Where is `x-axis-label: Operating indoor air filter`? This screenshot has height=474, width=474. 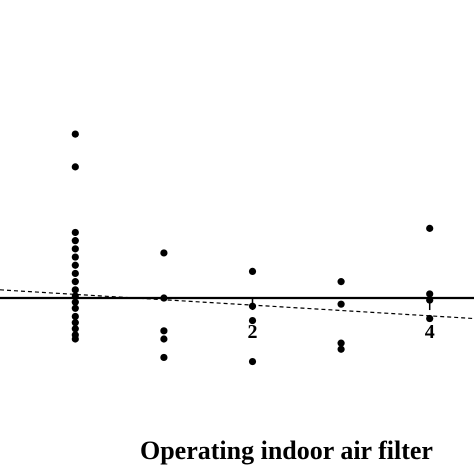
x-axis-label: Operating indoor air filter is located at coordinates (286, 450).